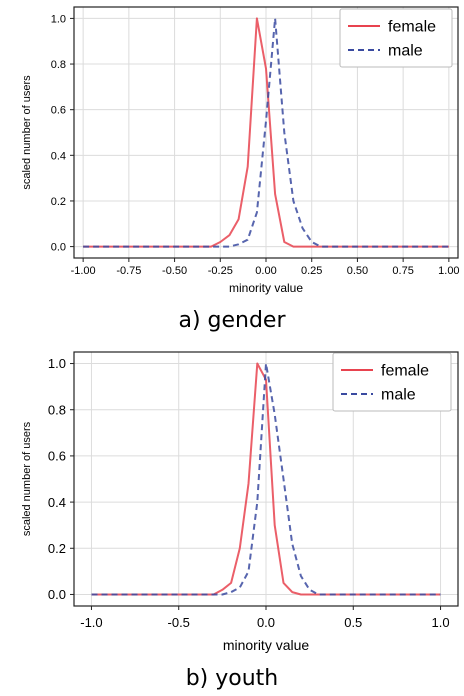 The height and width of the screenshot is (696, 464). Describe the element at coordinates (91, 622) in the screenshot. I see `x-tick-label: -1.0` at that location.